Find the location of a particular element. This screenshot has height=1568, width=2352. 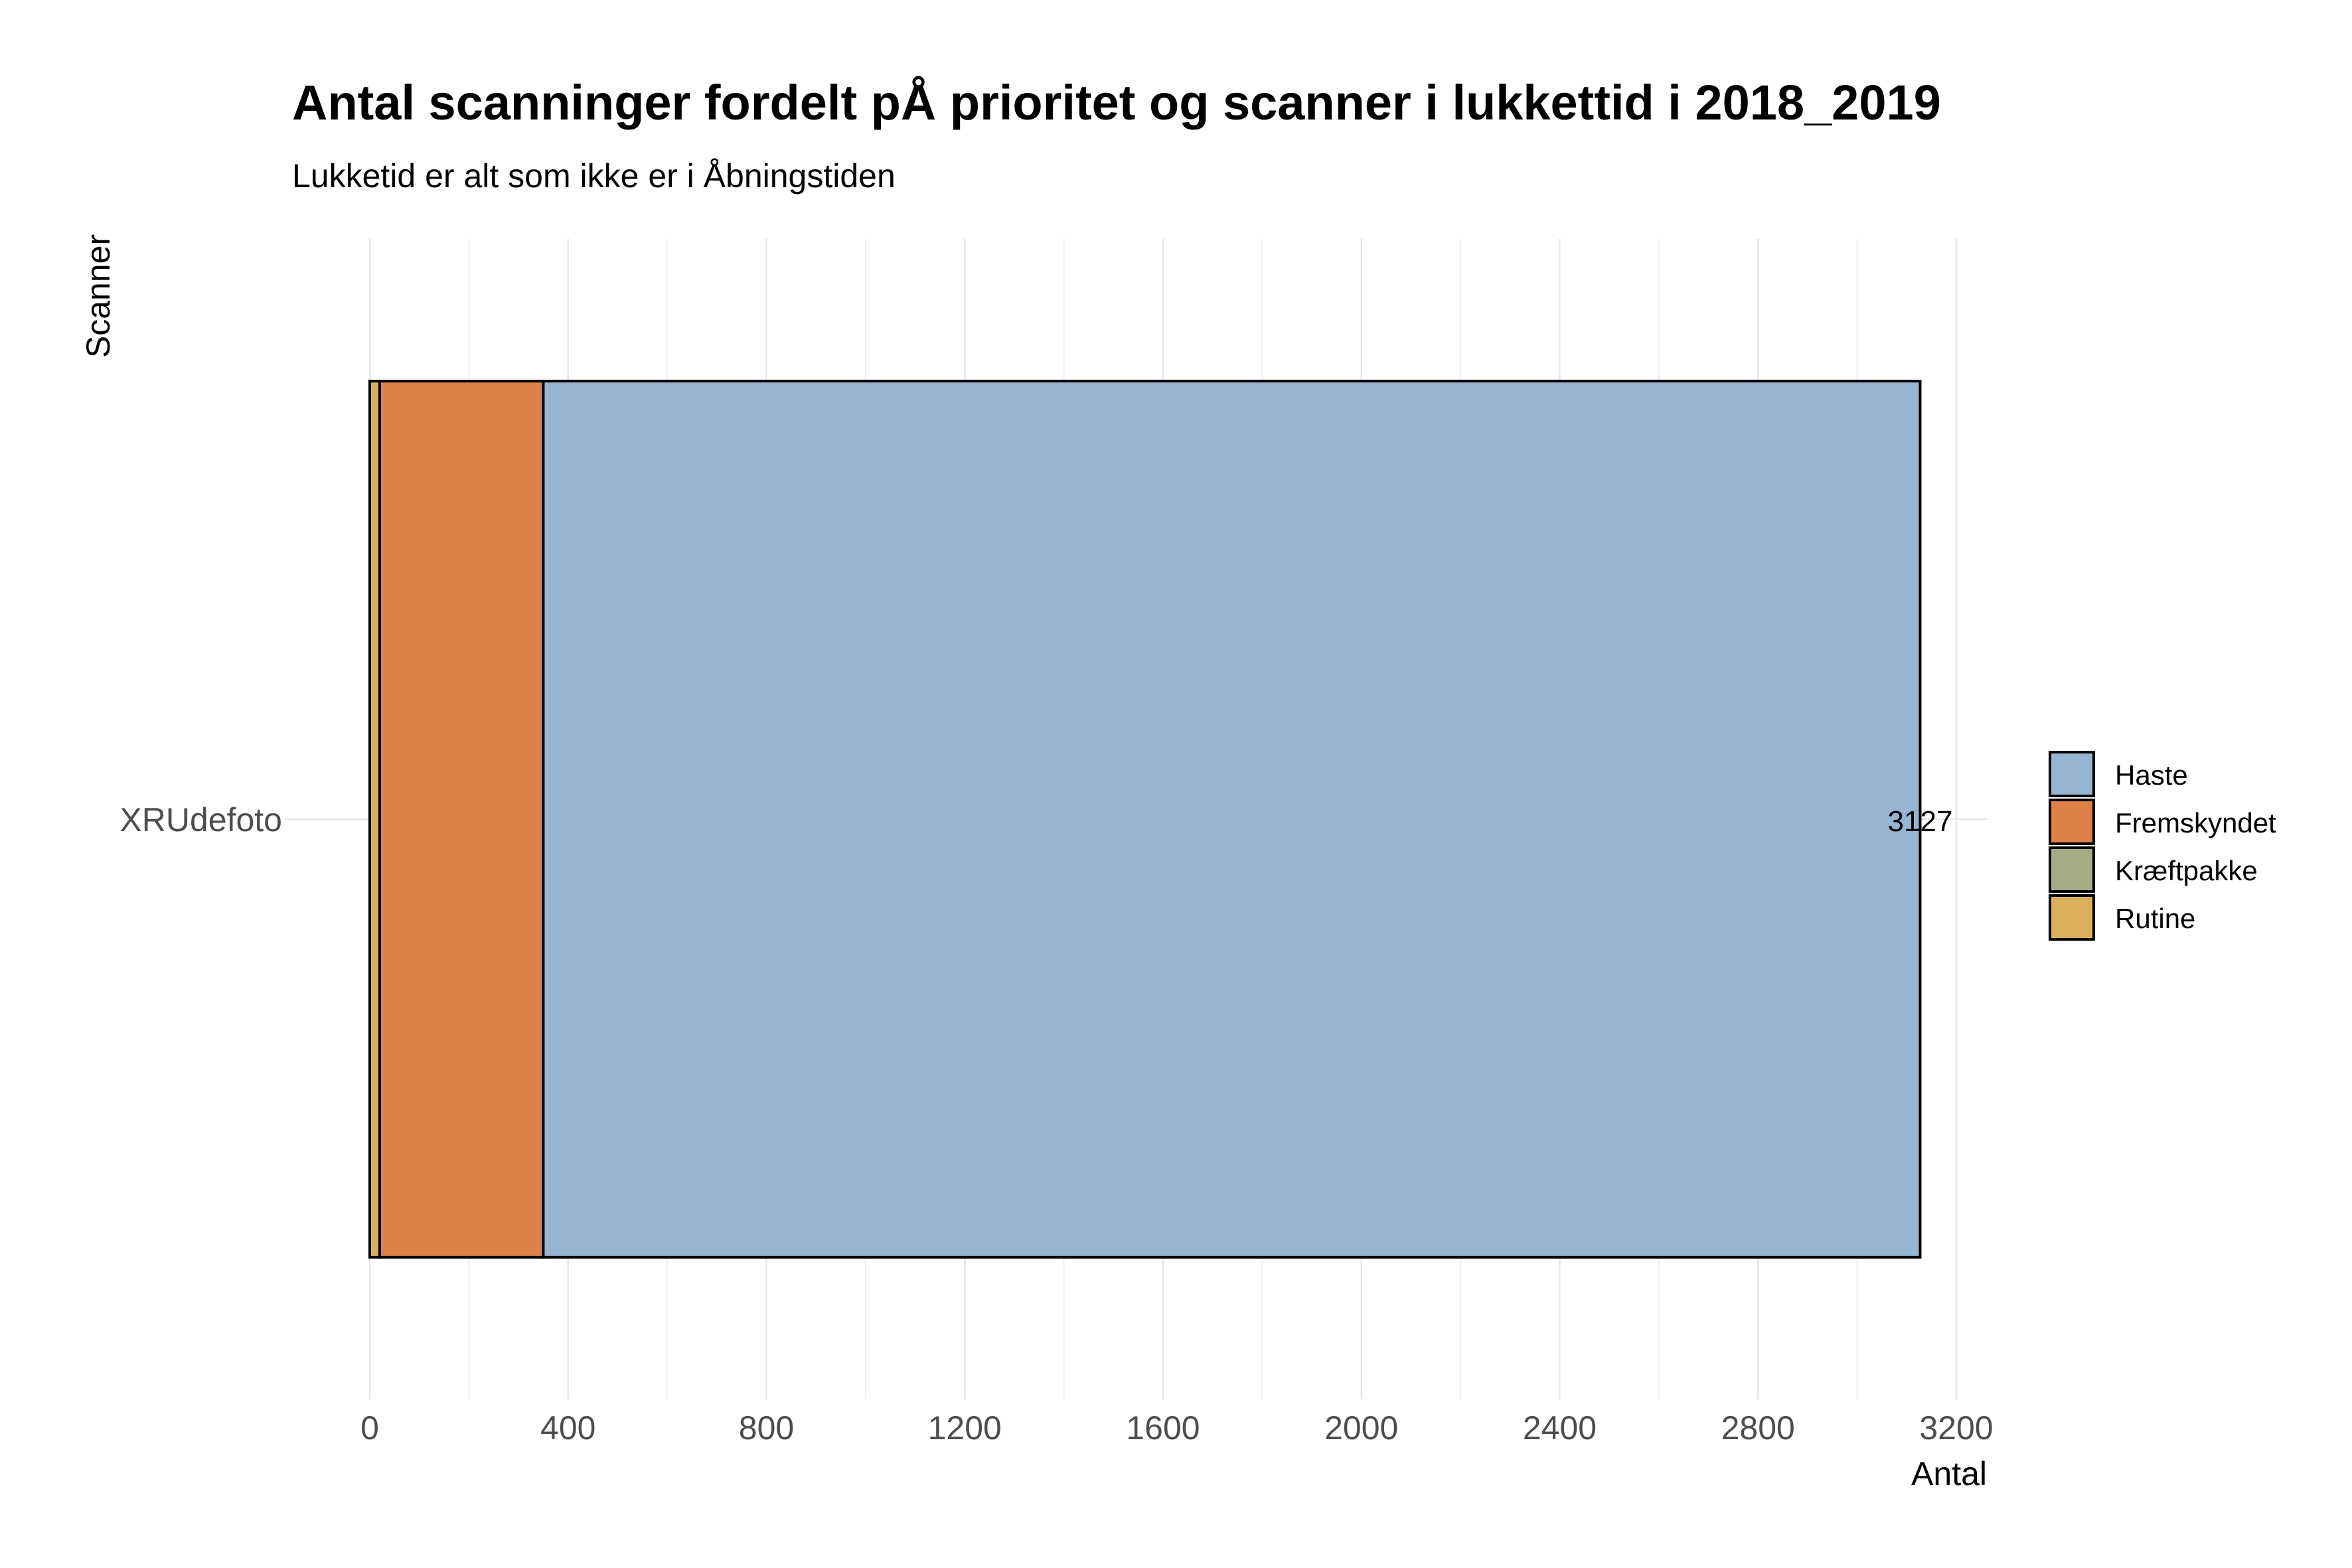

legend-label: Rutine is located at coordinates (2155, 919).